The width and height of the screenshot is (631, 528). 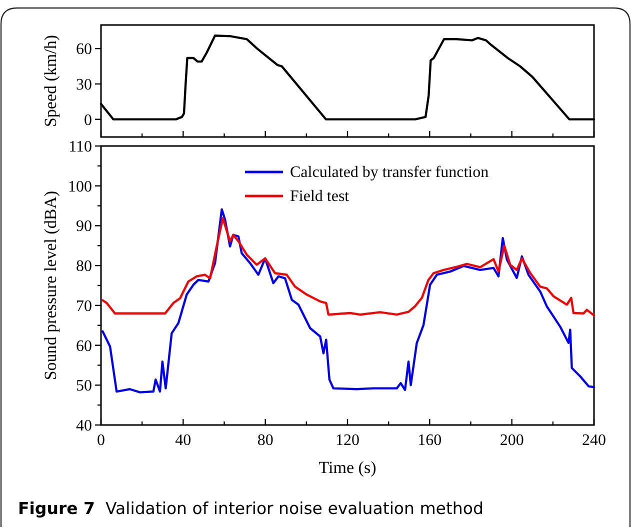 What do you see at coordinates (265, 440) in the screenshot?
I see `x-tick-label: 80` at bounding box center [265, 440].